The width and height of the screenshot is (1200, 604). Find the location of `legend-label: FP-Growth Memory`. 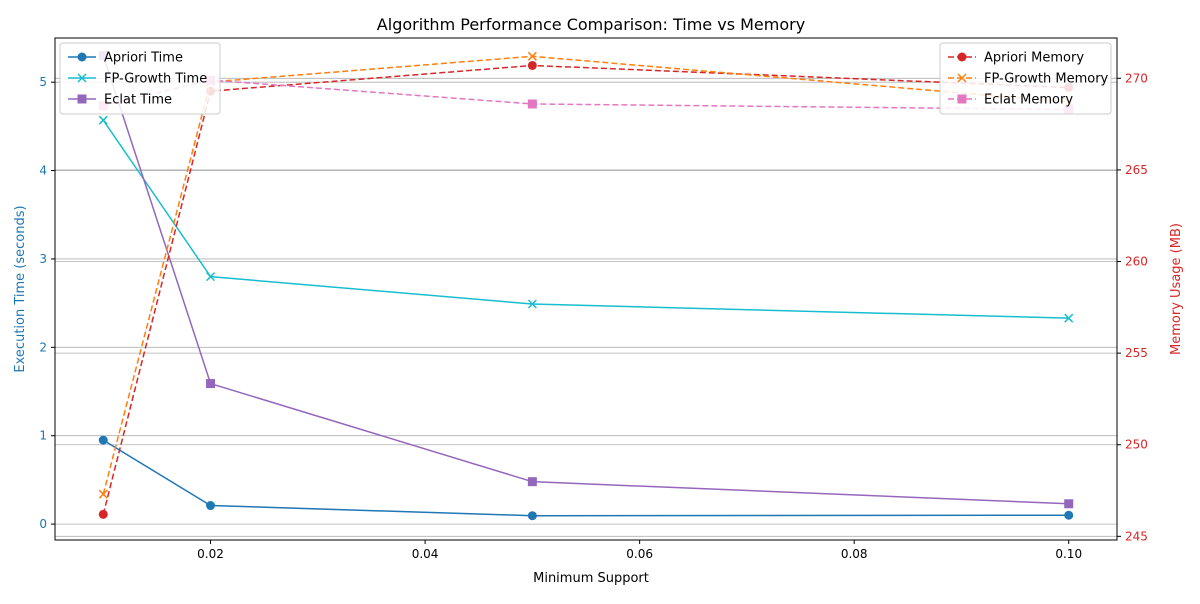

legend-label: FP-Growth Memory is located at coordinates (1046, 79).